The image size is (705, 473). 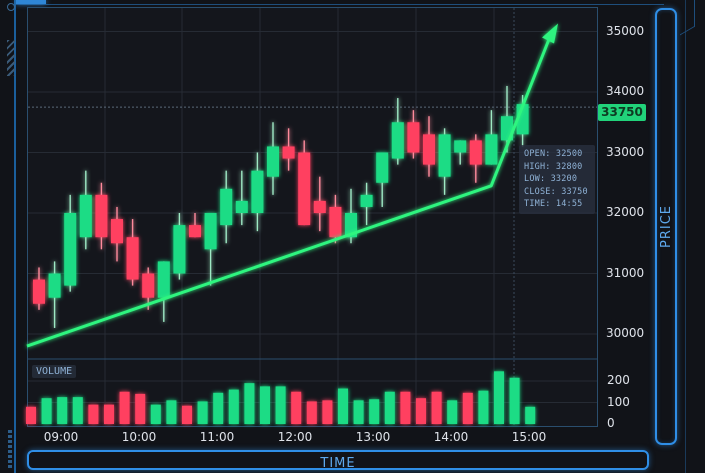 I want to click on volume-label: VOLUME, so click(x=54, y=371).